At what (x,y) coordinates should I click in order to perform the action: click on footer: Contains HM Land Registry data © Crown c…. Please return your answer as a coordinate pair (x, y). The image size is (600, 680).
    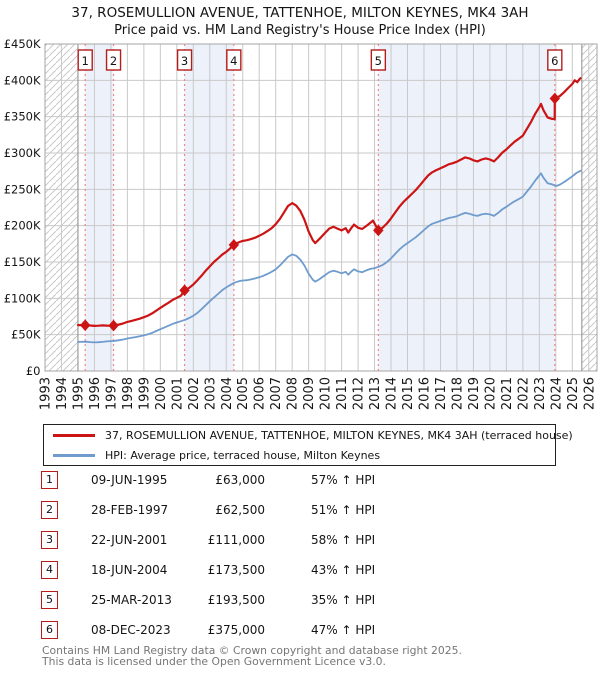
    Looking at the image, I should click on (252, 656).